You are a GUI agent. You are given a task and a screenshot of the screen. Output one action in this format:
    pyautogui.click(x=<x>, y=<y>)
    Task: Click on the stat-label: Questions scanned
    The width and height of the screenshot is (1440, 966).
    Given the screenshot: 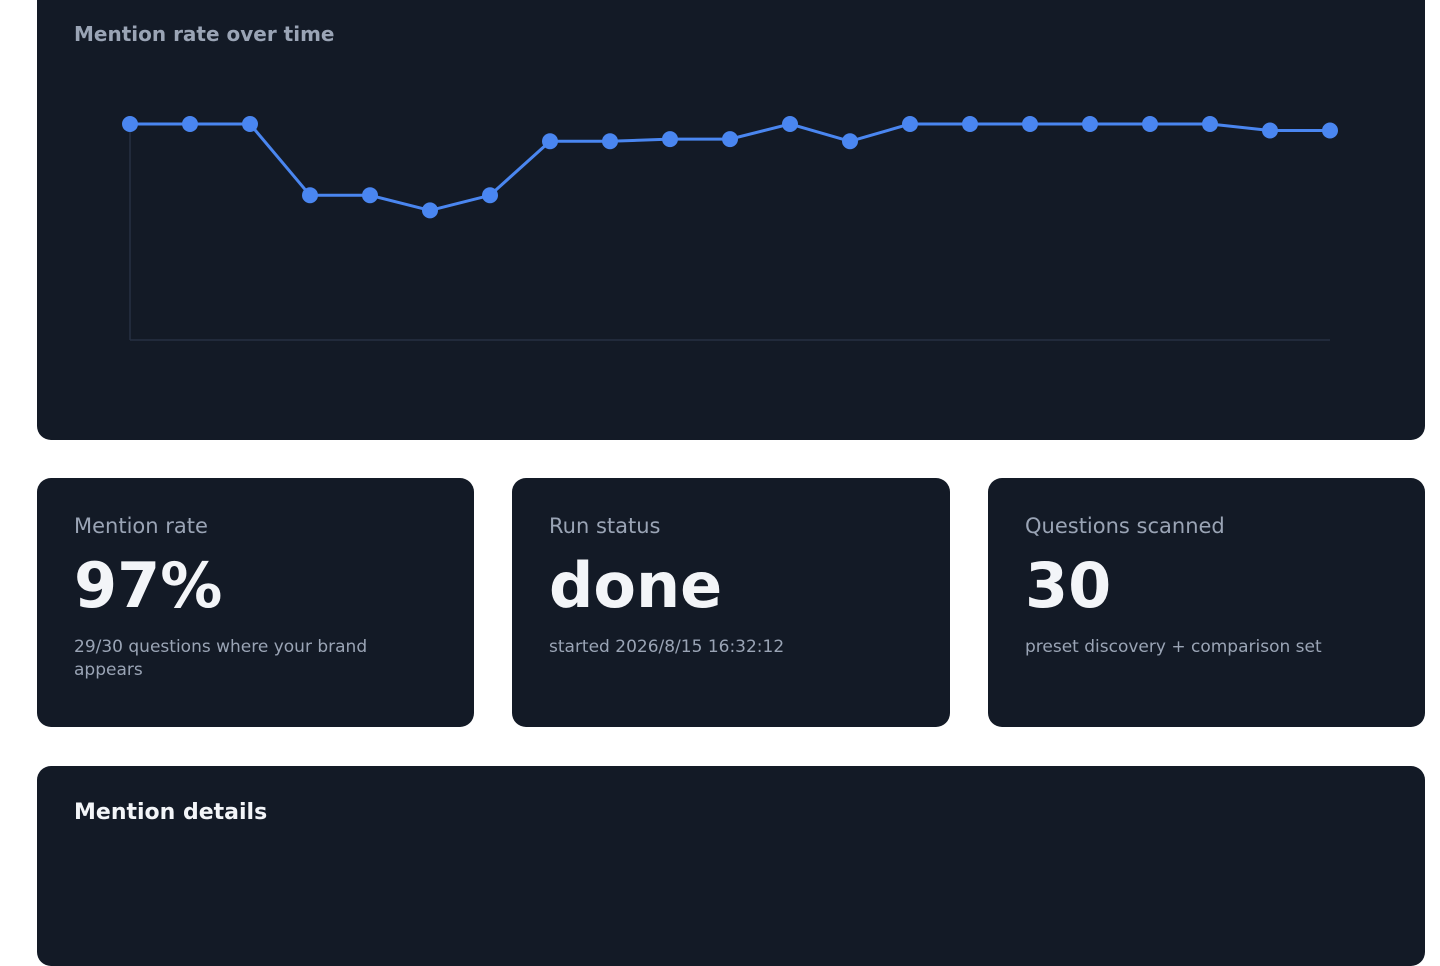 What is the action you would take?
    pyautogui.click(x=1125, y=526)
    